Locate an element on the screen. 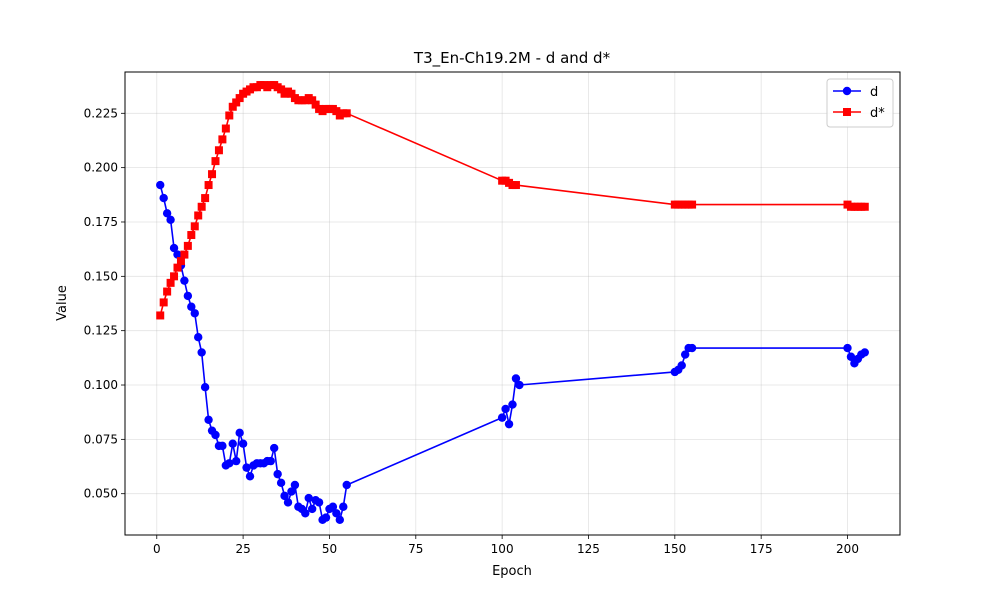 This screenshot has height=600, width=1000. x-axis-ticks: 0 25 50 75 100 125 150 175 200 is located at coordinates (506, 545).